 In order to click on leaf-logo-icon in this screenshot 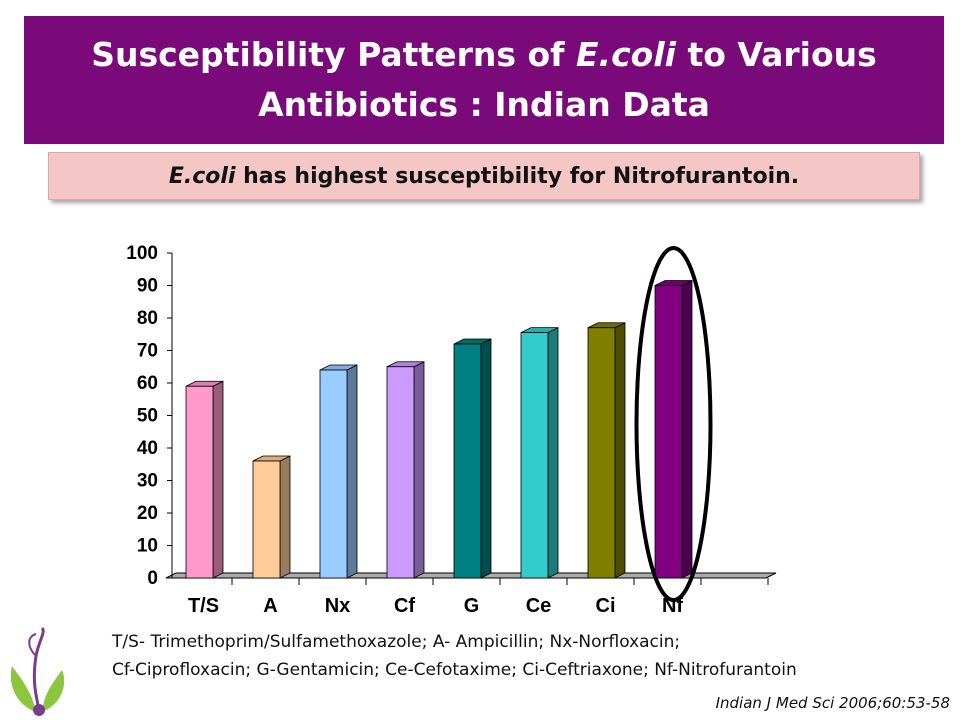, I will do `click(37, 671)`.